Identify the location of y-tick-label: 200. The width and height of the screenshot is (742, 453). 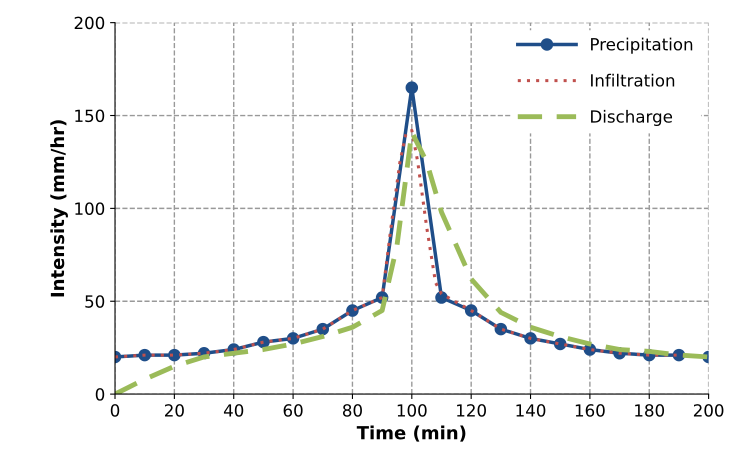
(89, 23).